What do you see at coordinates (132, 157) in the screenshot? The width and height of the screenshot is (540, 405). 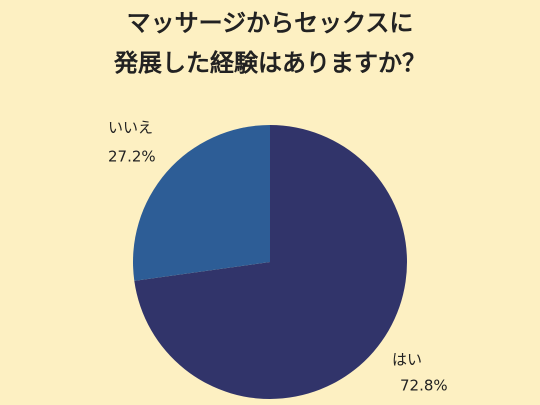 I see `slice-value-label: 27.2%` at bounding box center [132, 157].